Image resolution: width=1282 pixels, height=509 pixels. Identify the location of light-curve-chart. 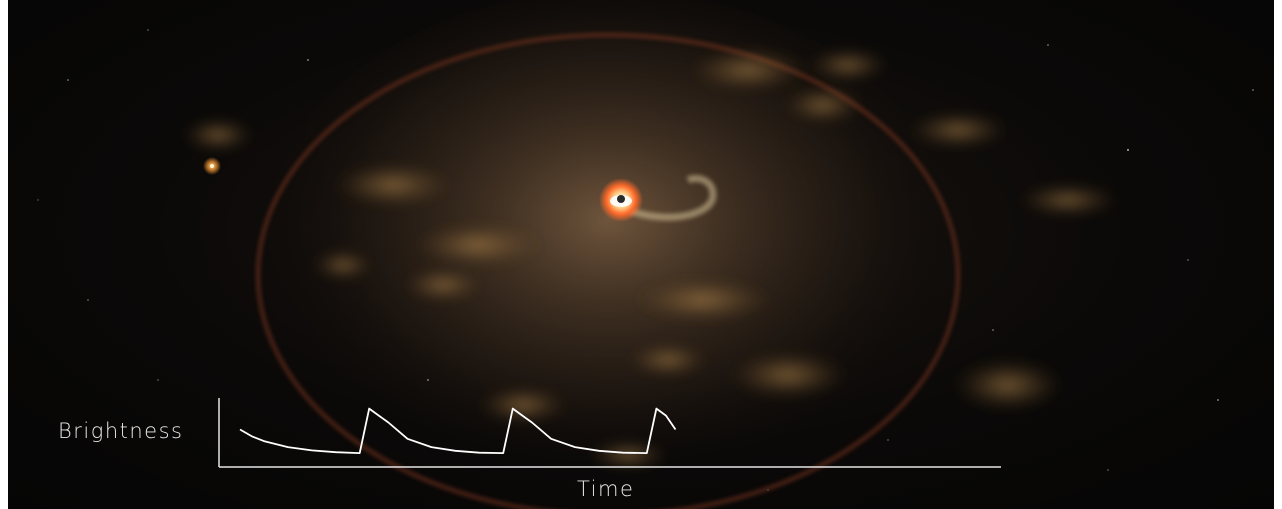
(609, 433).